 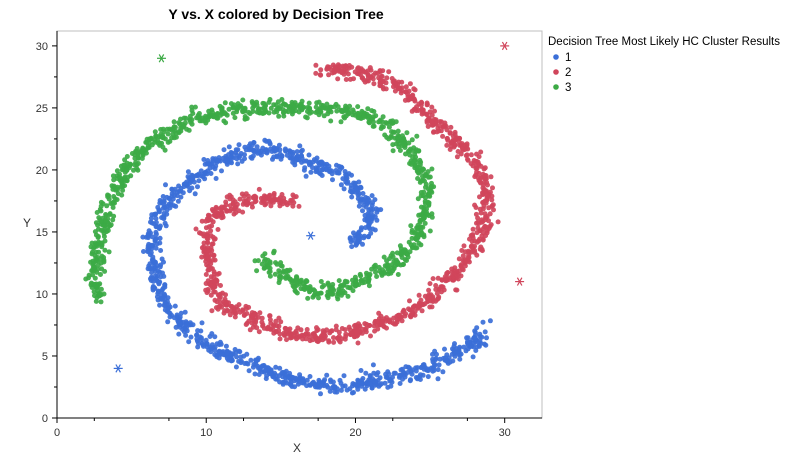 What do you see at coordinates (568, 58) in the screenshot?
I see `legend-label: 1` at bounding box center [568, 58].